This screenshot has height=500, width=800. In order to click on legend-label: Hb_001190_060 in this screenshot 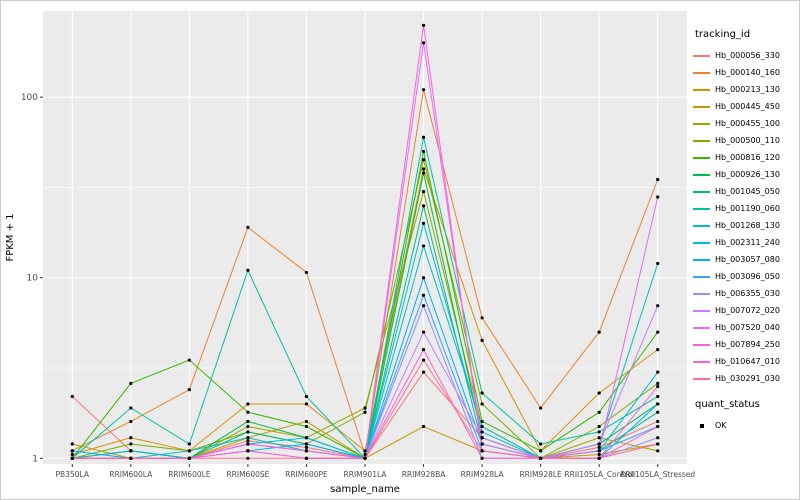, I will do `click(747, 208)`.